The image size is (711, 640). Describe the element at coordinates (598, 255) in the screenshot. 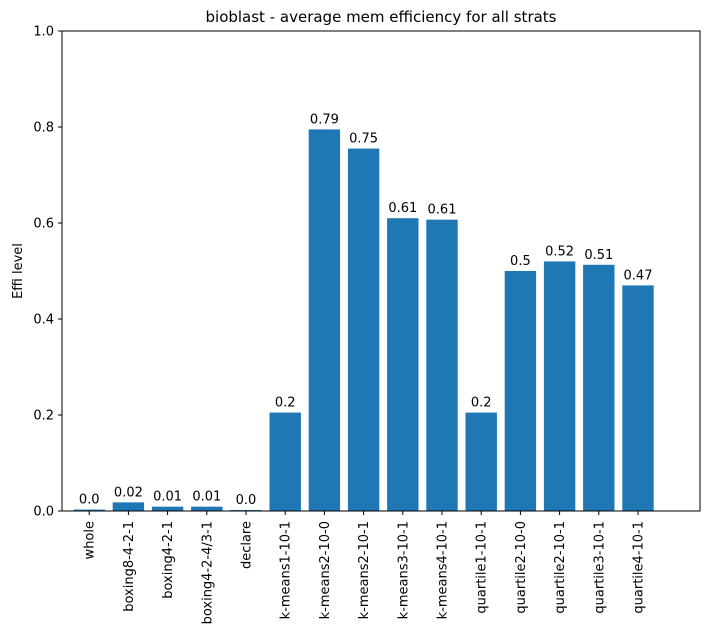

I see `bar-value-label-13: 0.51` at that location.